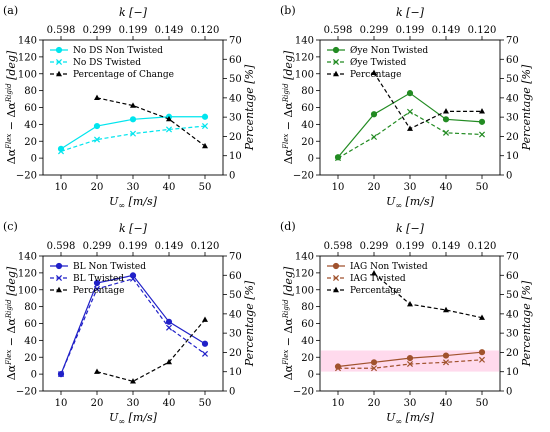  What do you see at coordinates (235, 60) in the screenshot?
I see `y2-tick-label: 60` at bounding box center [235, 60].